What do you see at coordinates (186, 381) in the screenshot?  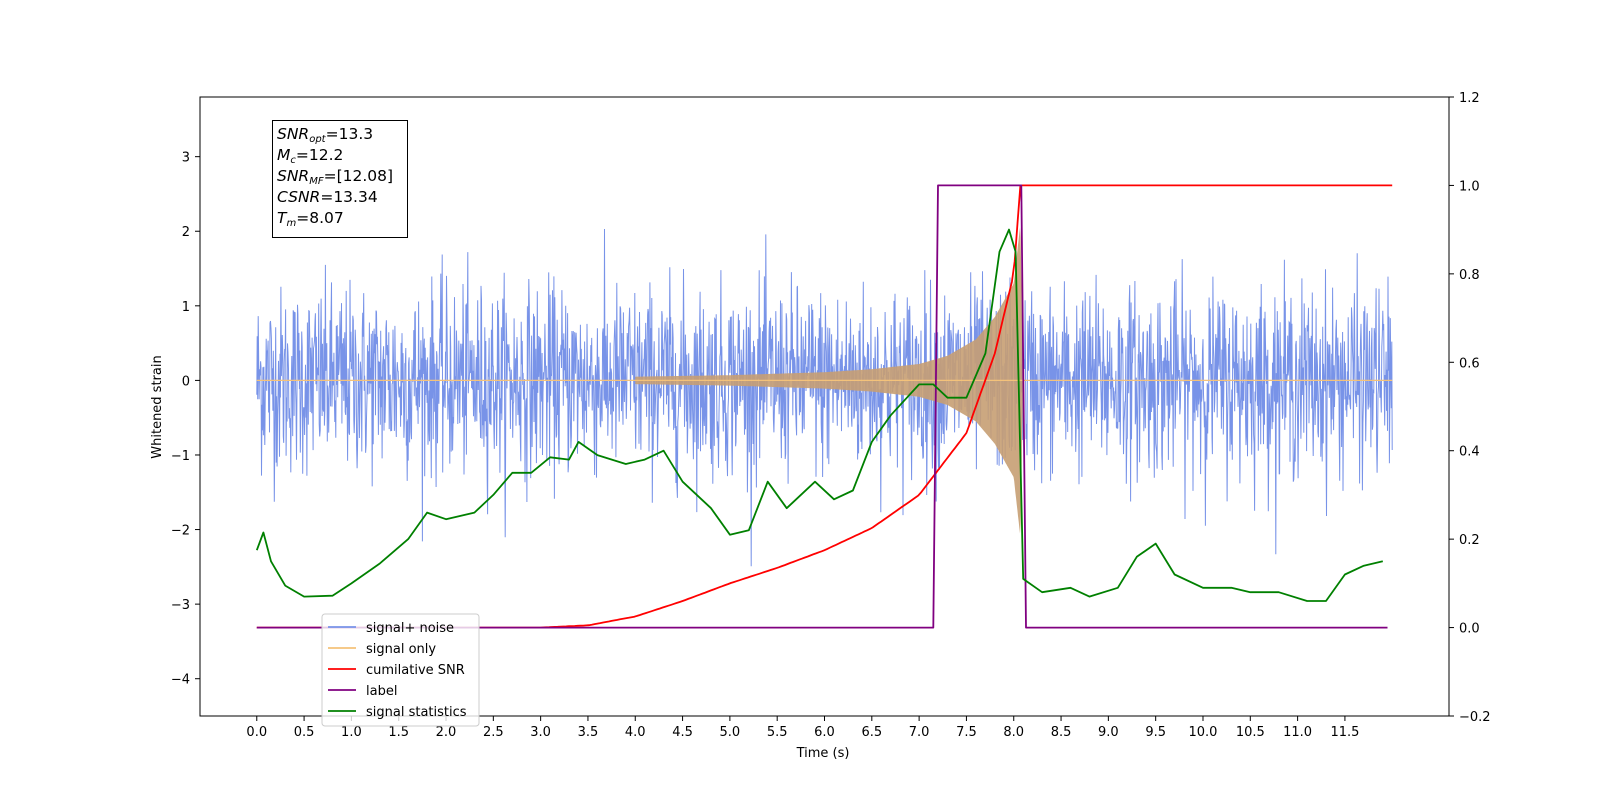 I see `y-tick-label: 0` at bounding box center [186, 381].